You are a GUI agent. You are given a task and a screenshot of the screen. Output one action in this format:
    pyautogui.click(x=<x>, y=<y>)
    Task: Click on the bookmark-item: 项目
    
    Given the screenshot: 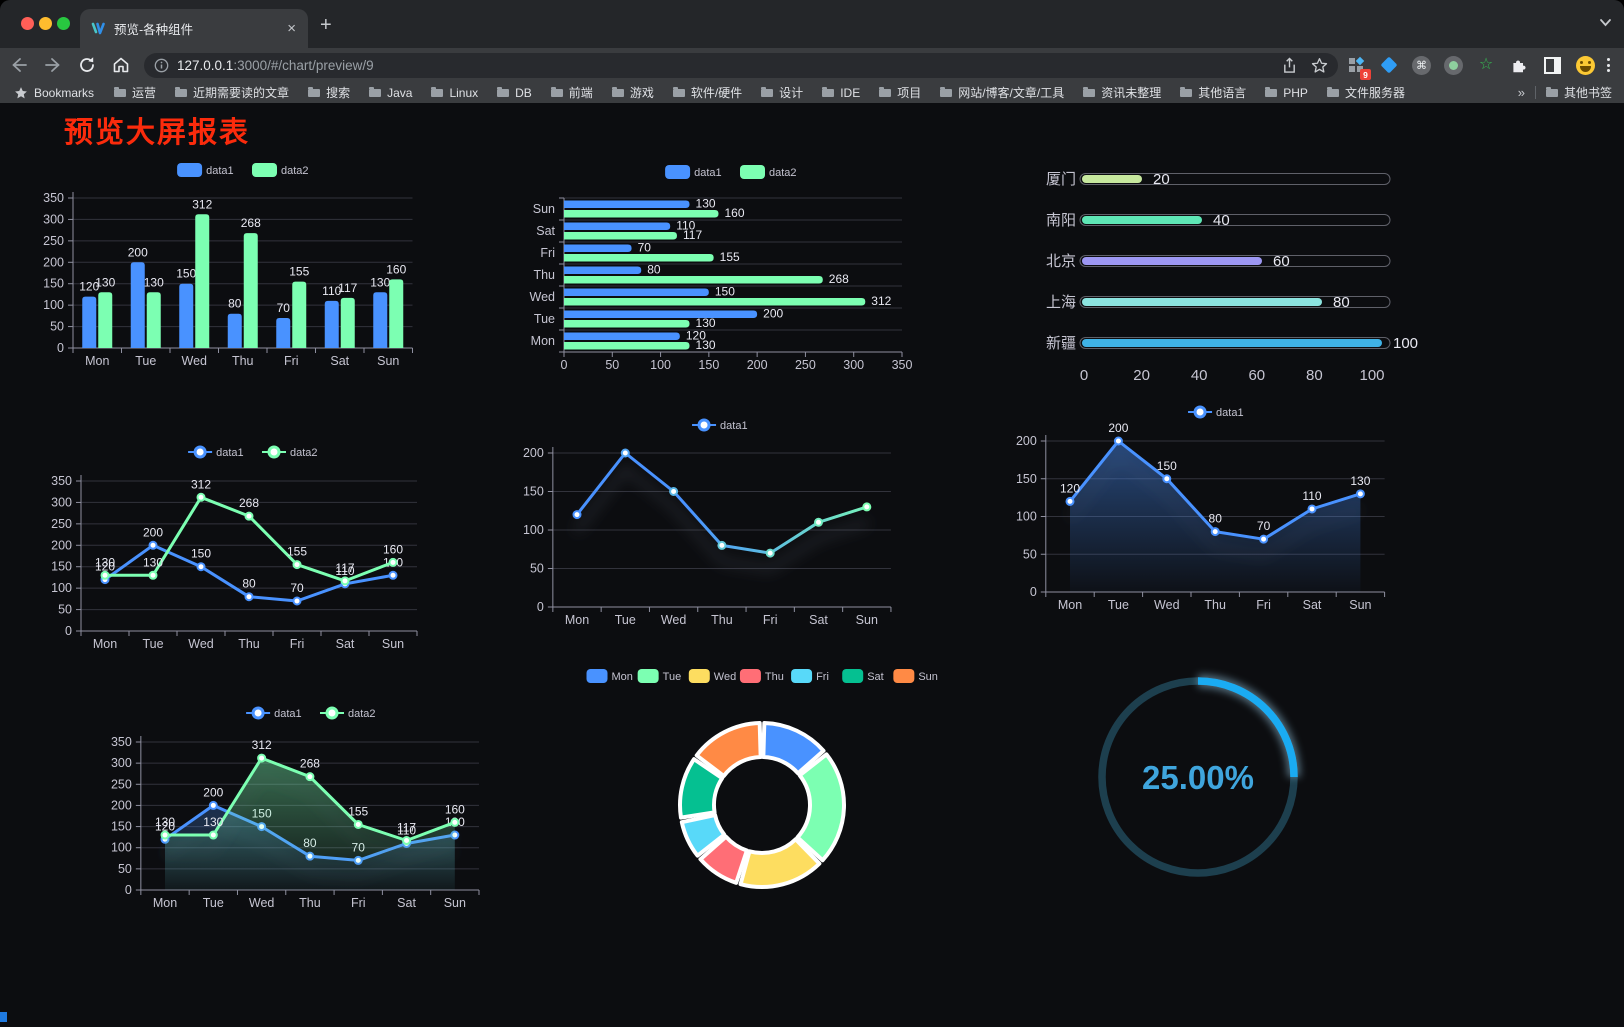 What is the action you would take?
    pyautogui.click(x=900, y=92)
    